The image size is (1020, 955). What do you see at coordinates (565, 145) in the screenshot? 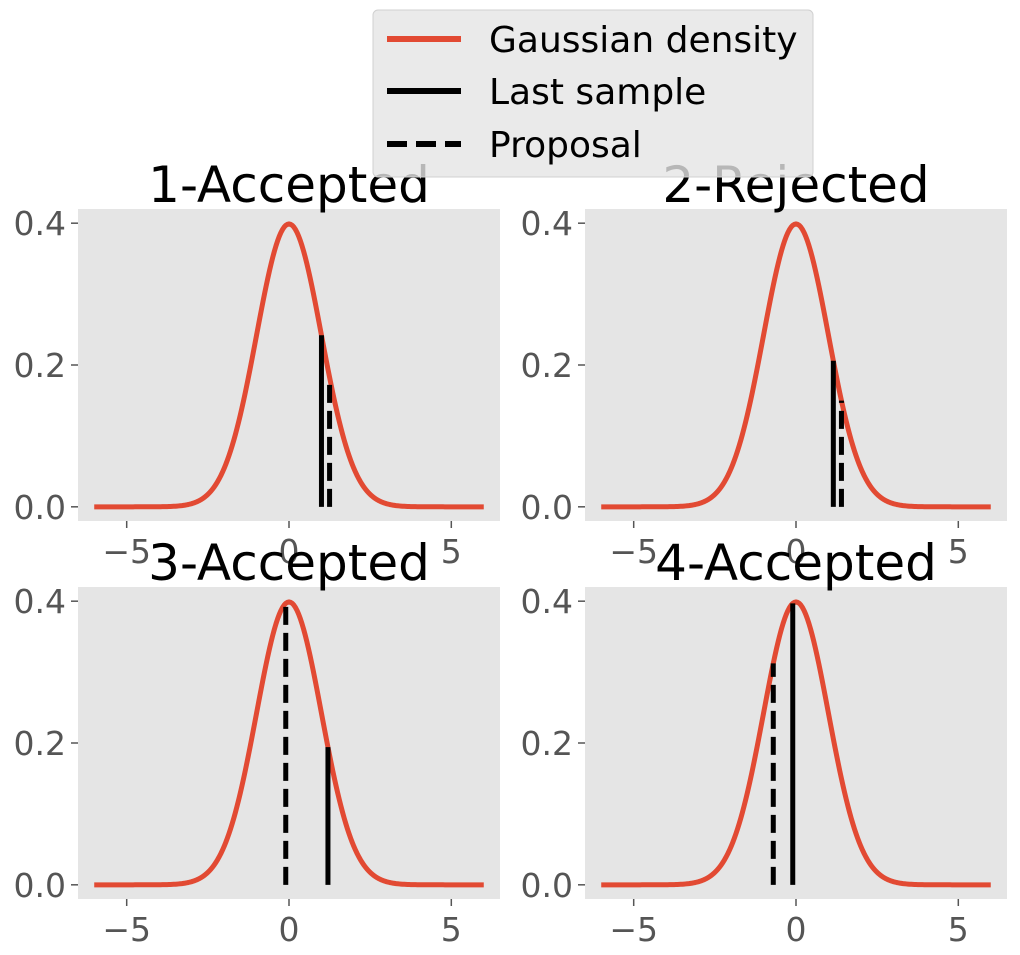
I see `legend-label: Proposal` at bounding box center [565, 145].